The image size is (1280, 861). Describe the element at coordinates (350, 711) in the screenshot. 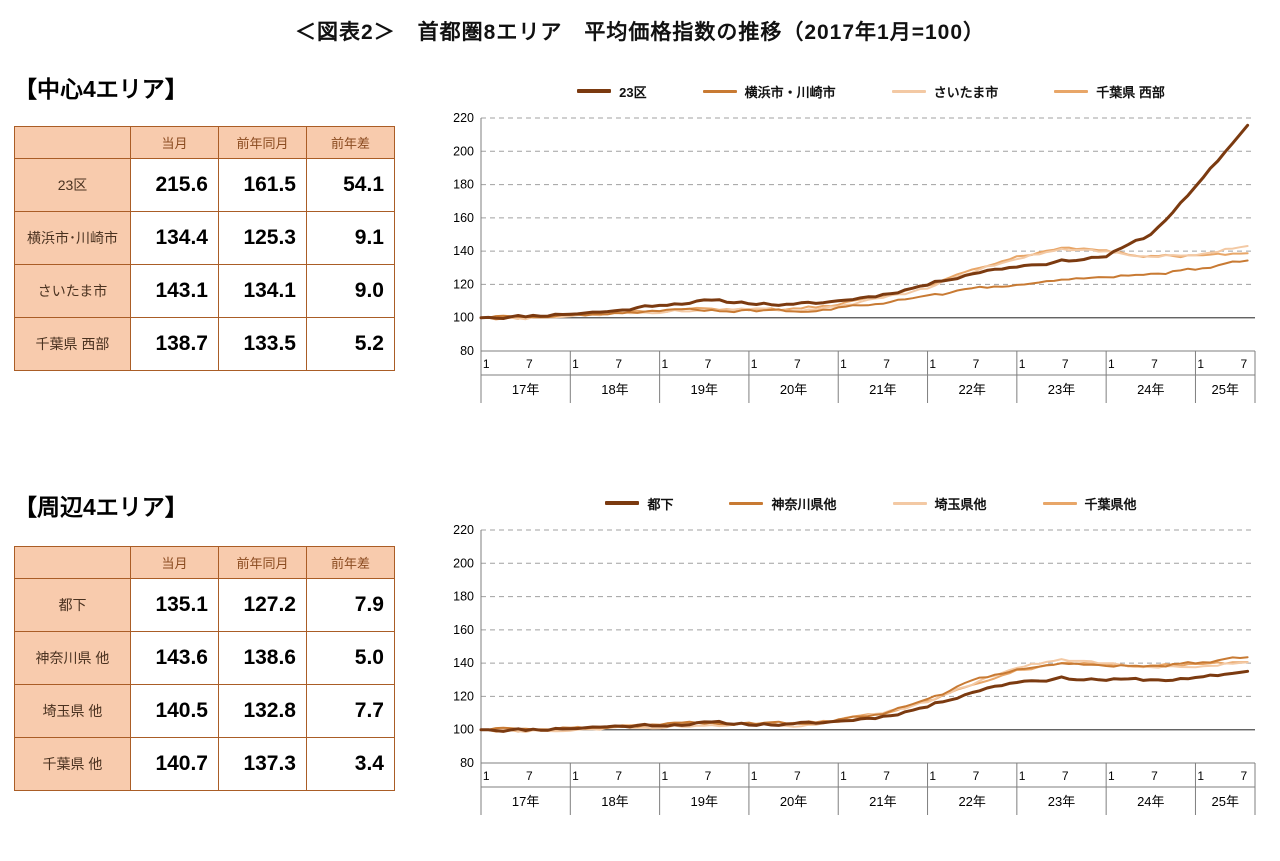

I see `value-diff: 7.7` at that location.